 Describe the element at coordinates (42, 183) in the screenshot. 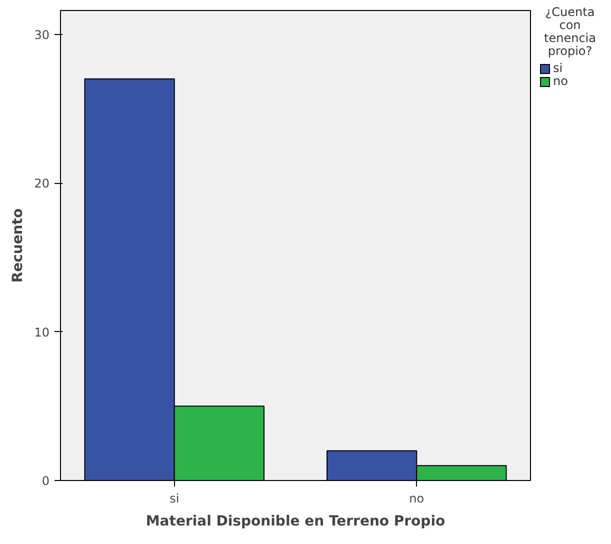

I see `y-tick-label: 20` at that location.